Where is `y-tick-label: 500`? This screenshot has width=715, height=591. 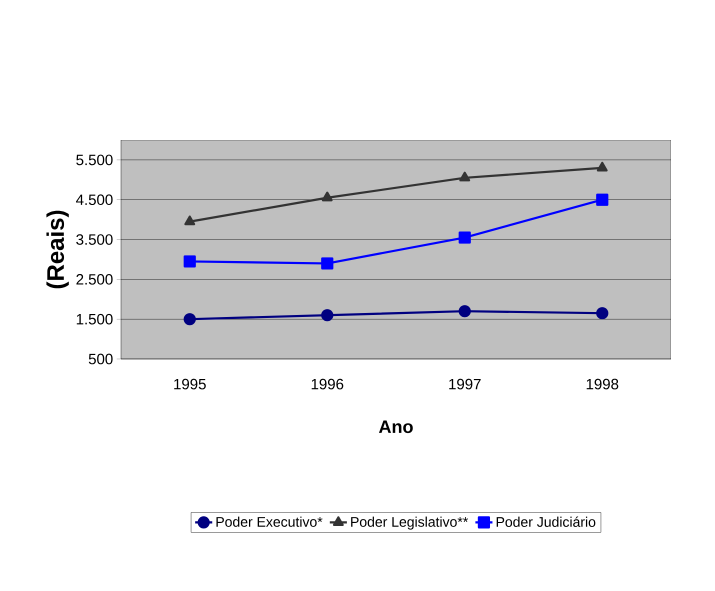 y-tick-label: 500 is located at coordinates (100, 359).